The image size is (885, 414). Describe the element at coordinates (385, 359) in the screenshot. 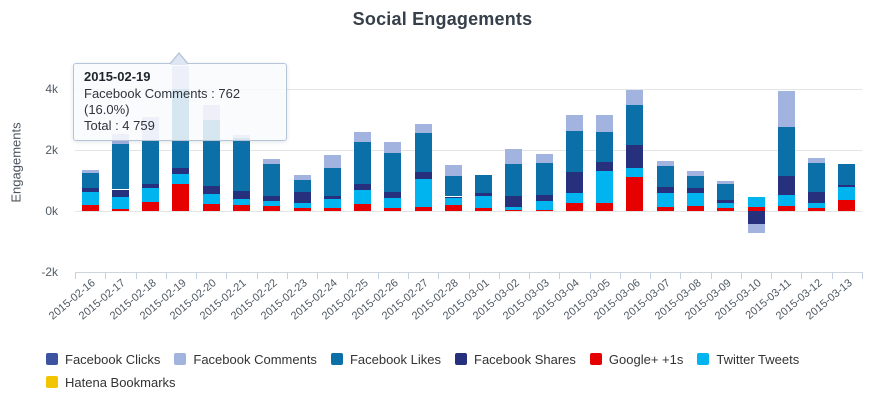

I see `legend-item-facebook-likes: Facebook Likes` at that location.